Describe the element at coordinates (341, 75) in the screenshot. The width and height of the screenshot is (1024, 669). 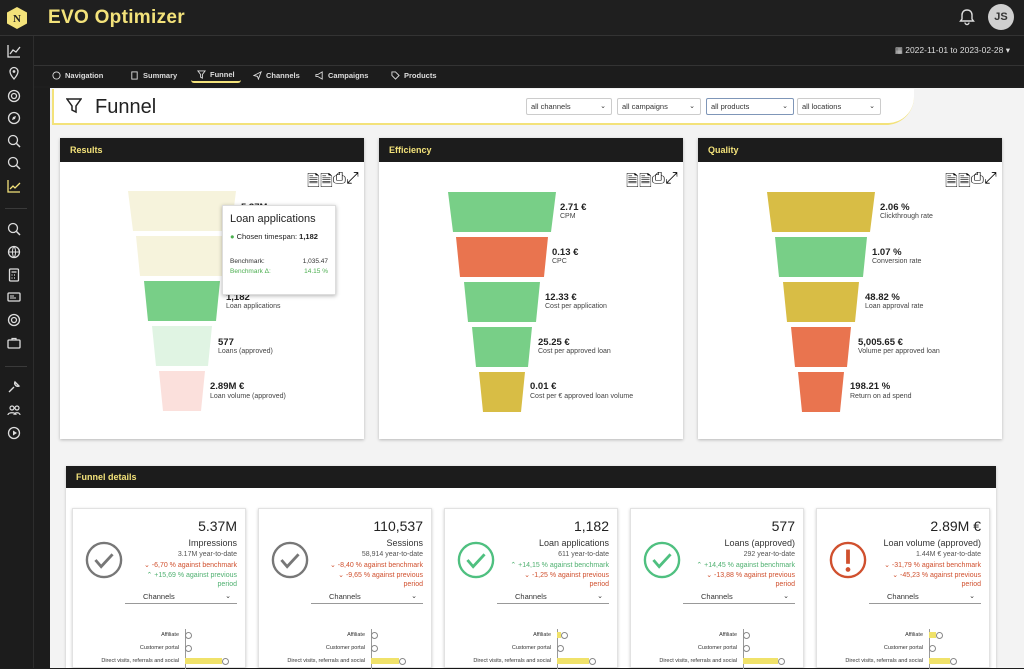
I see `tab-campaigns: Campaigns` at that location.